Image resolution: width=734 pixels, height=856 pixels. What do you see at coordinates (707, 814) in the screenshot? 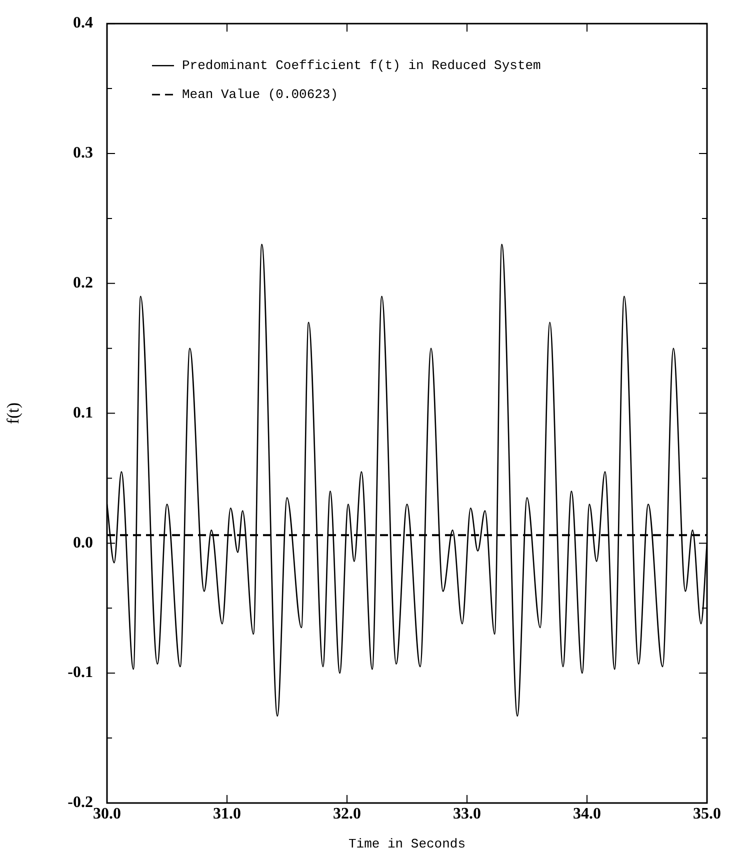
I see `x-tick-label: 35.0` at bounding box center [707, 814].